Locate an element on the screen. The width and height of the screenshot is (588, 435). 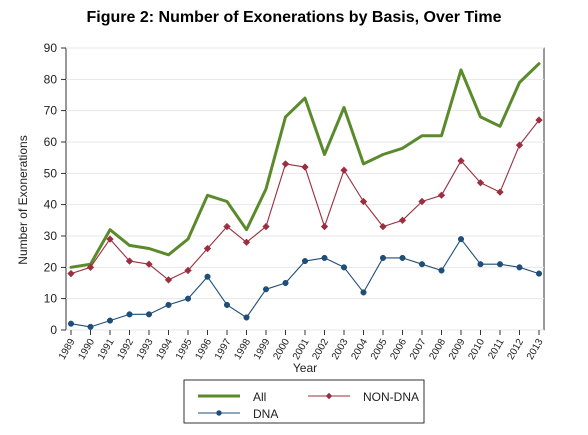
y-tick-label: 10 is located at coordinates (51, 299).